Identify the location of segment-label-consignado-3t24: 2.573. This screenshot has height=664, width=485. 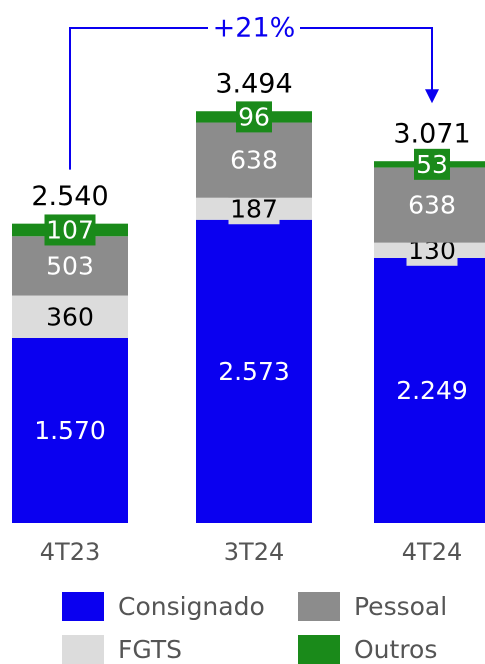
(254, 371).